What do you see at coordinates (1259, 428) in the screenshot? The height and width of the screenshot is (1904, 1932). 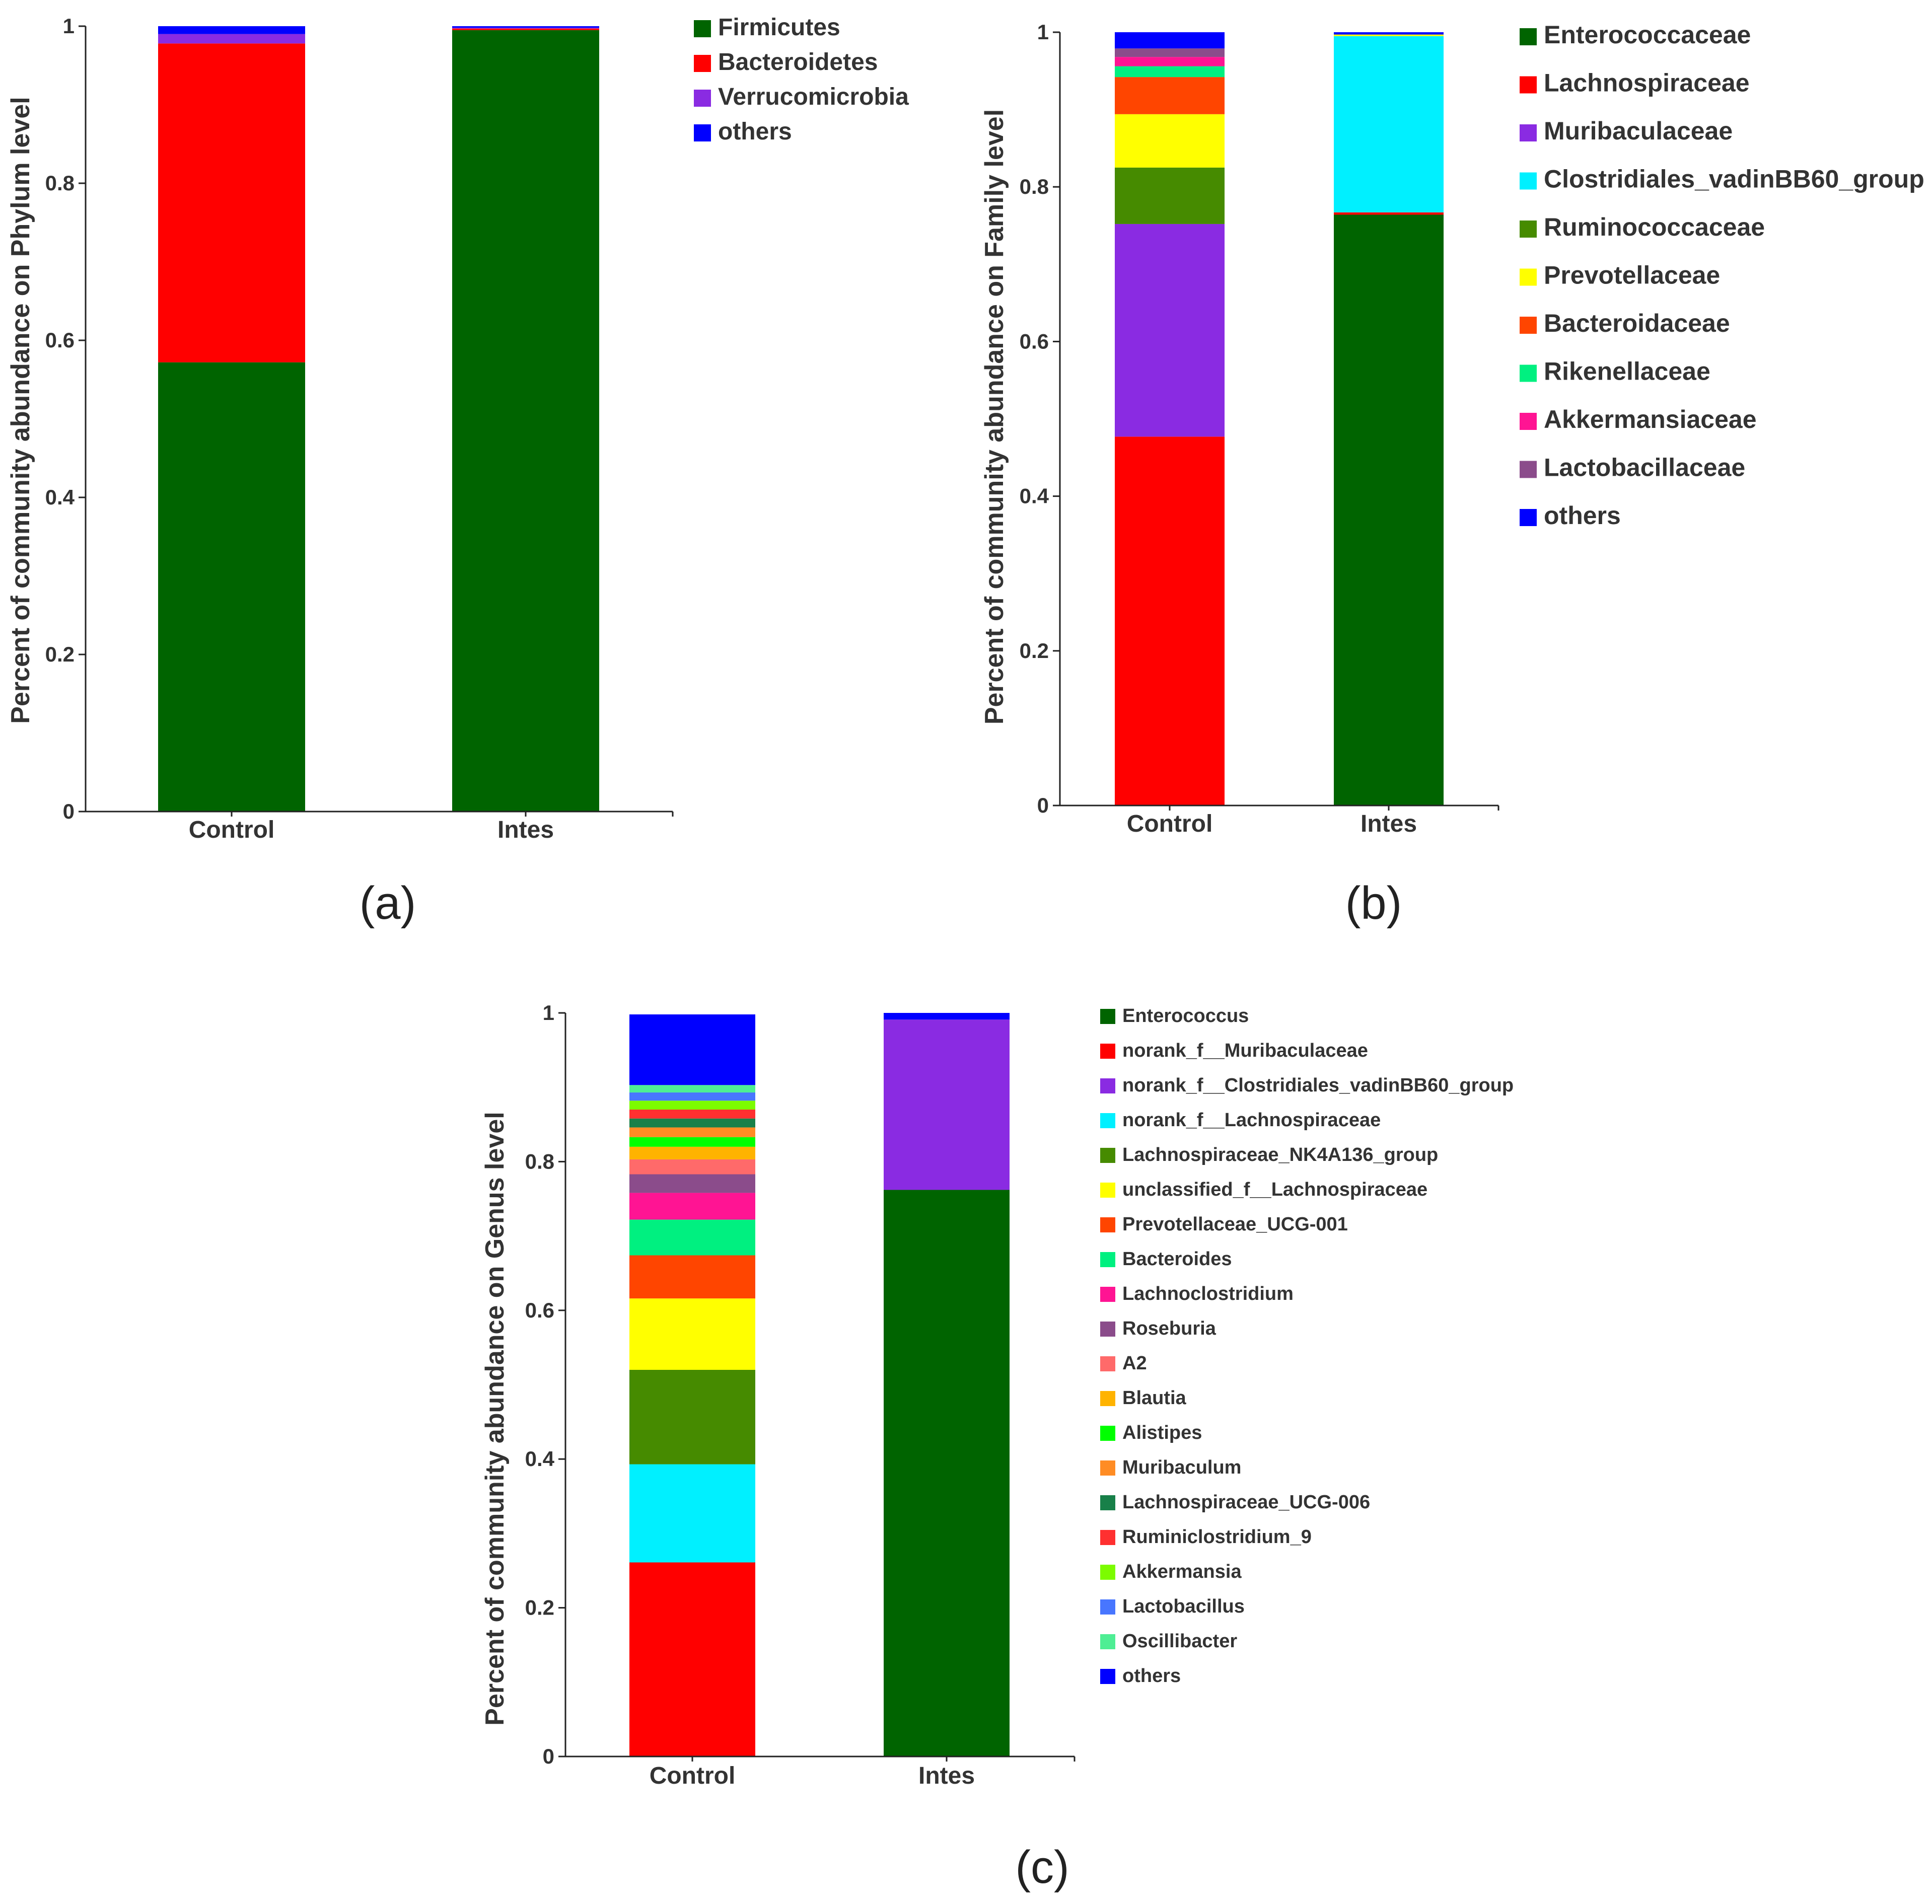 I see `panel-b-axes: 0 0.2 0.4 0.6 0.8 1 Control Intes` at bounding box center [1259, 428].